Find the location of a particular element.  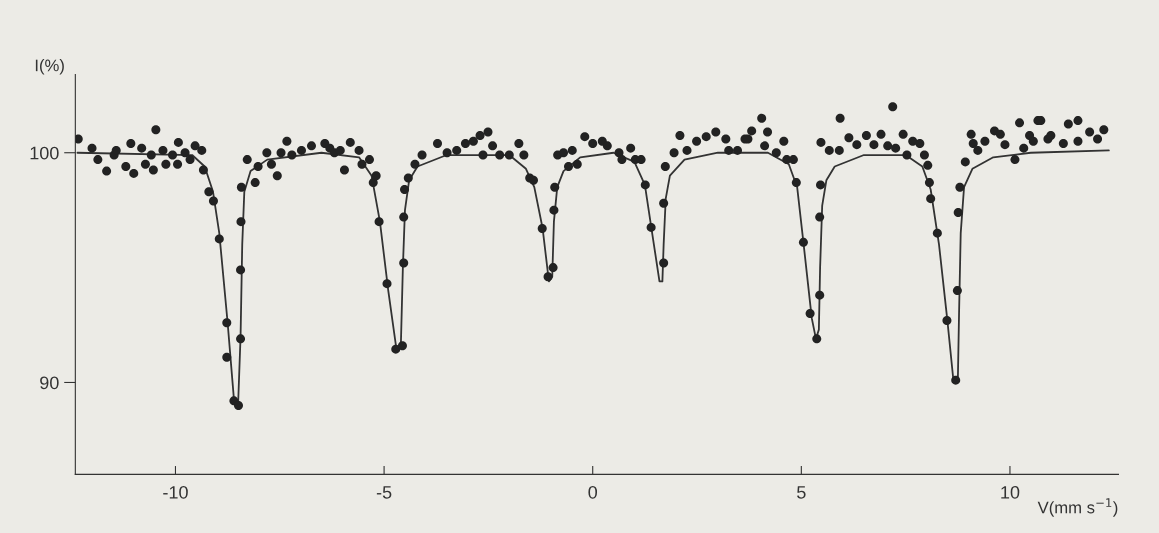

y-tick-label: 90 is located at coordinates (49, 383).